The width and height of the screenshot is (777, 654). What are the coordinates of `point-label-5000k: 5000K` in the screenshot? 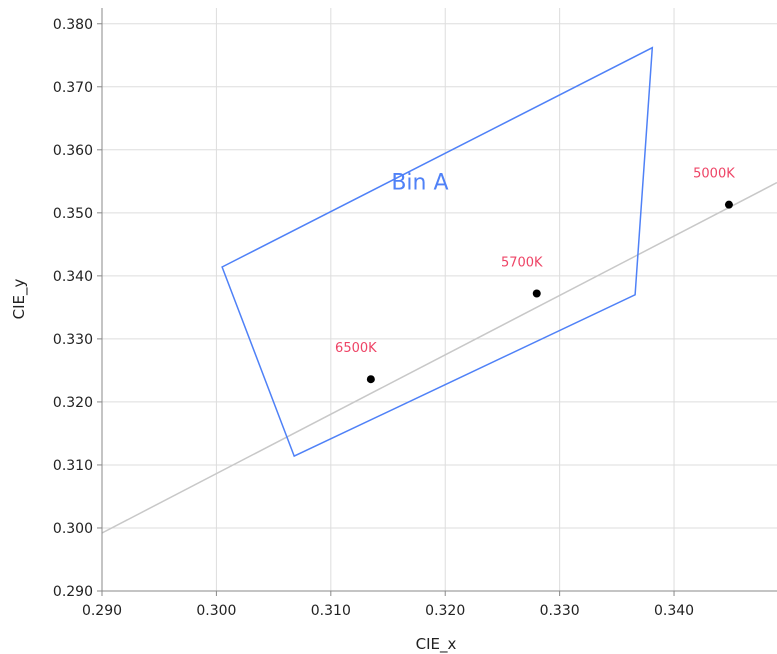 It's located at (714, 174).